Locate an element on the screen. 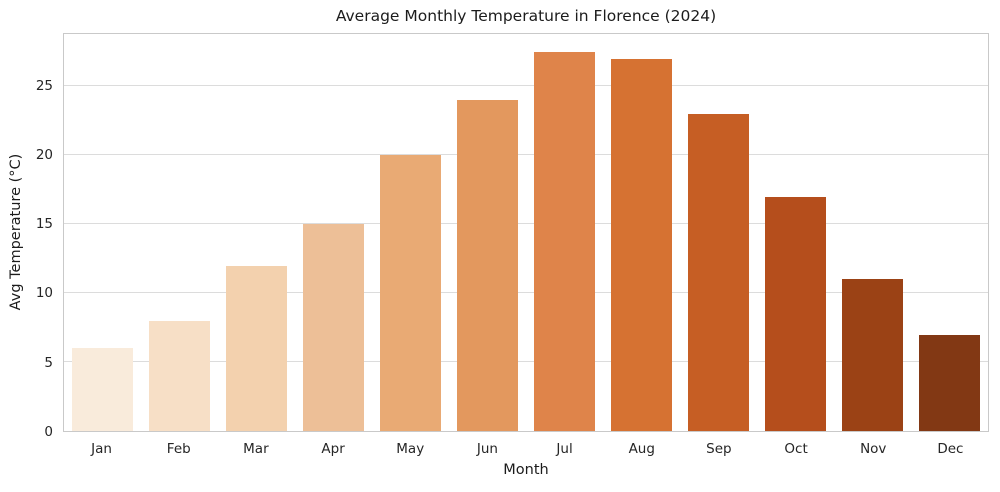  bar-sep is located at coordinates (718, 272).